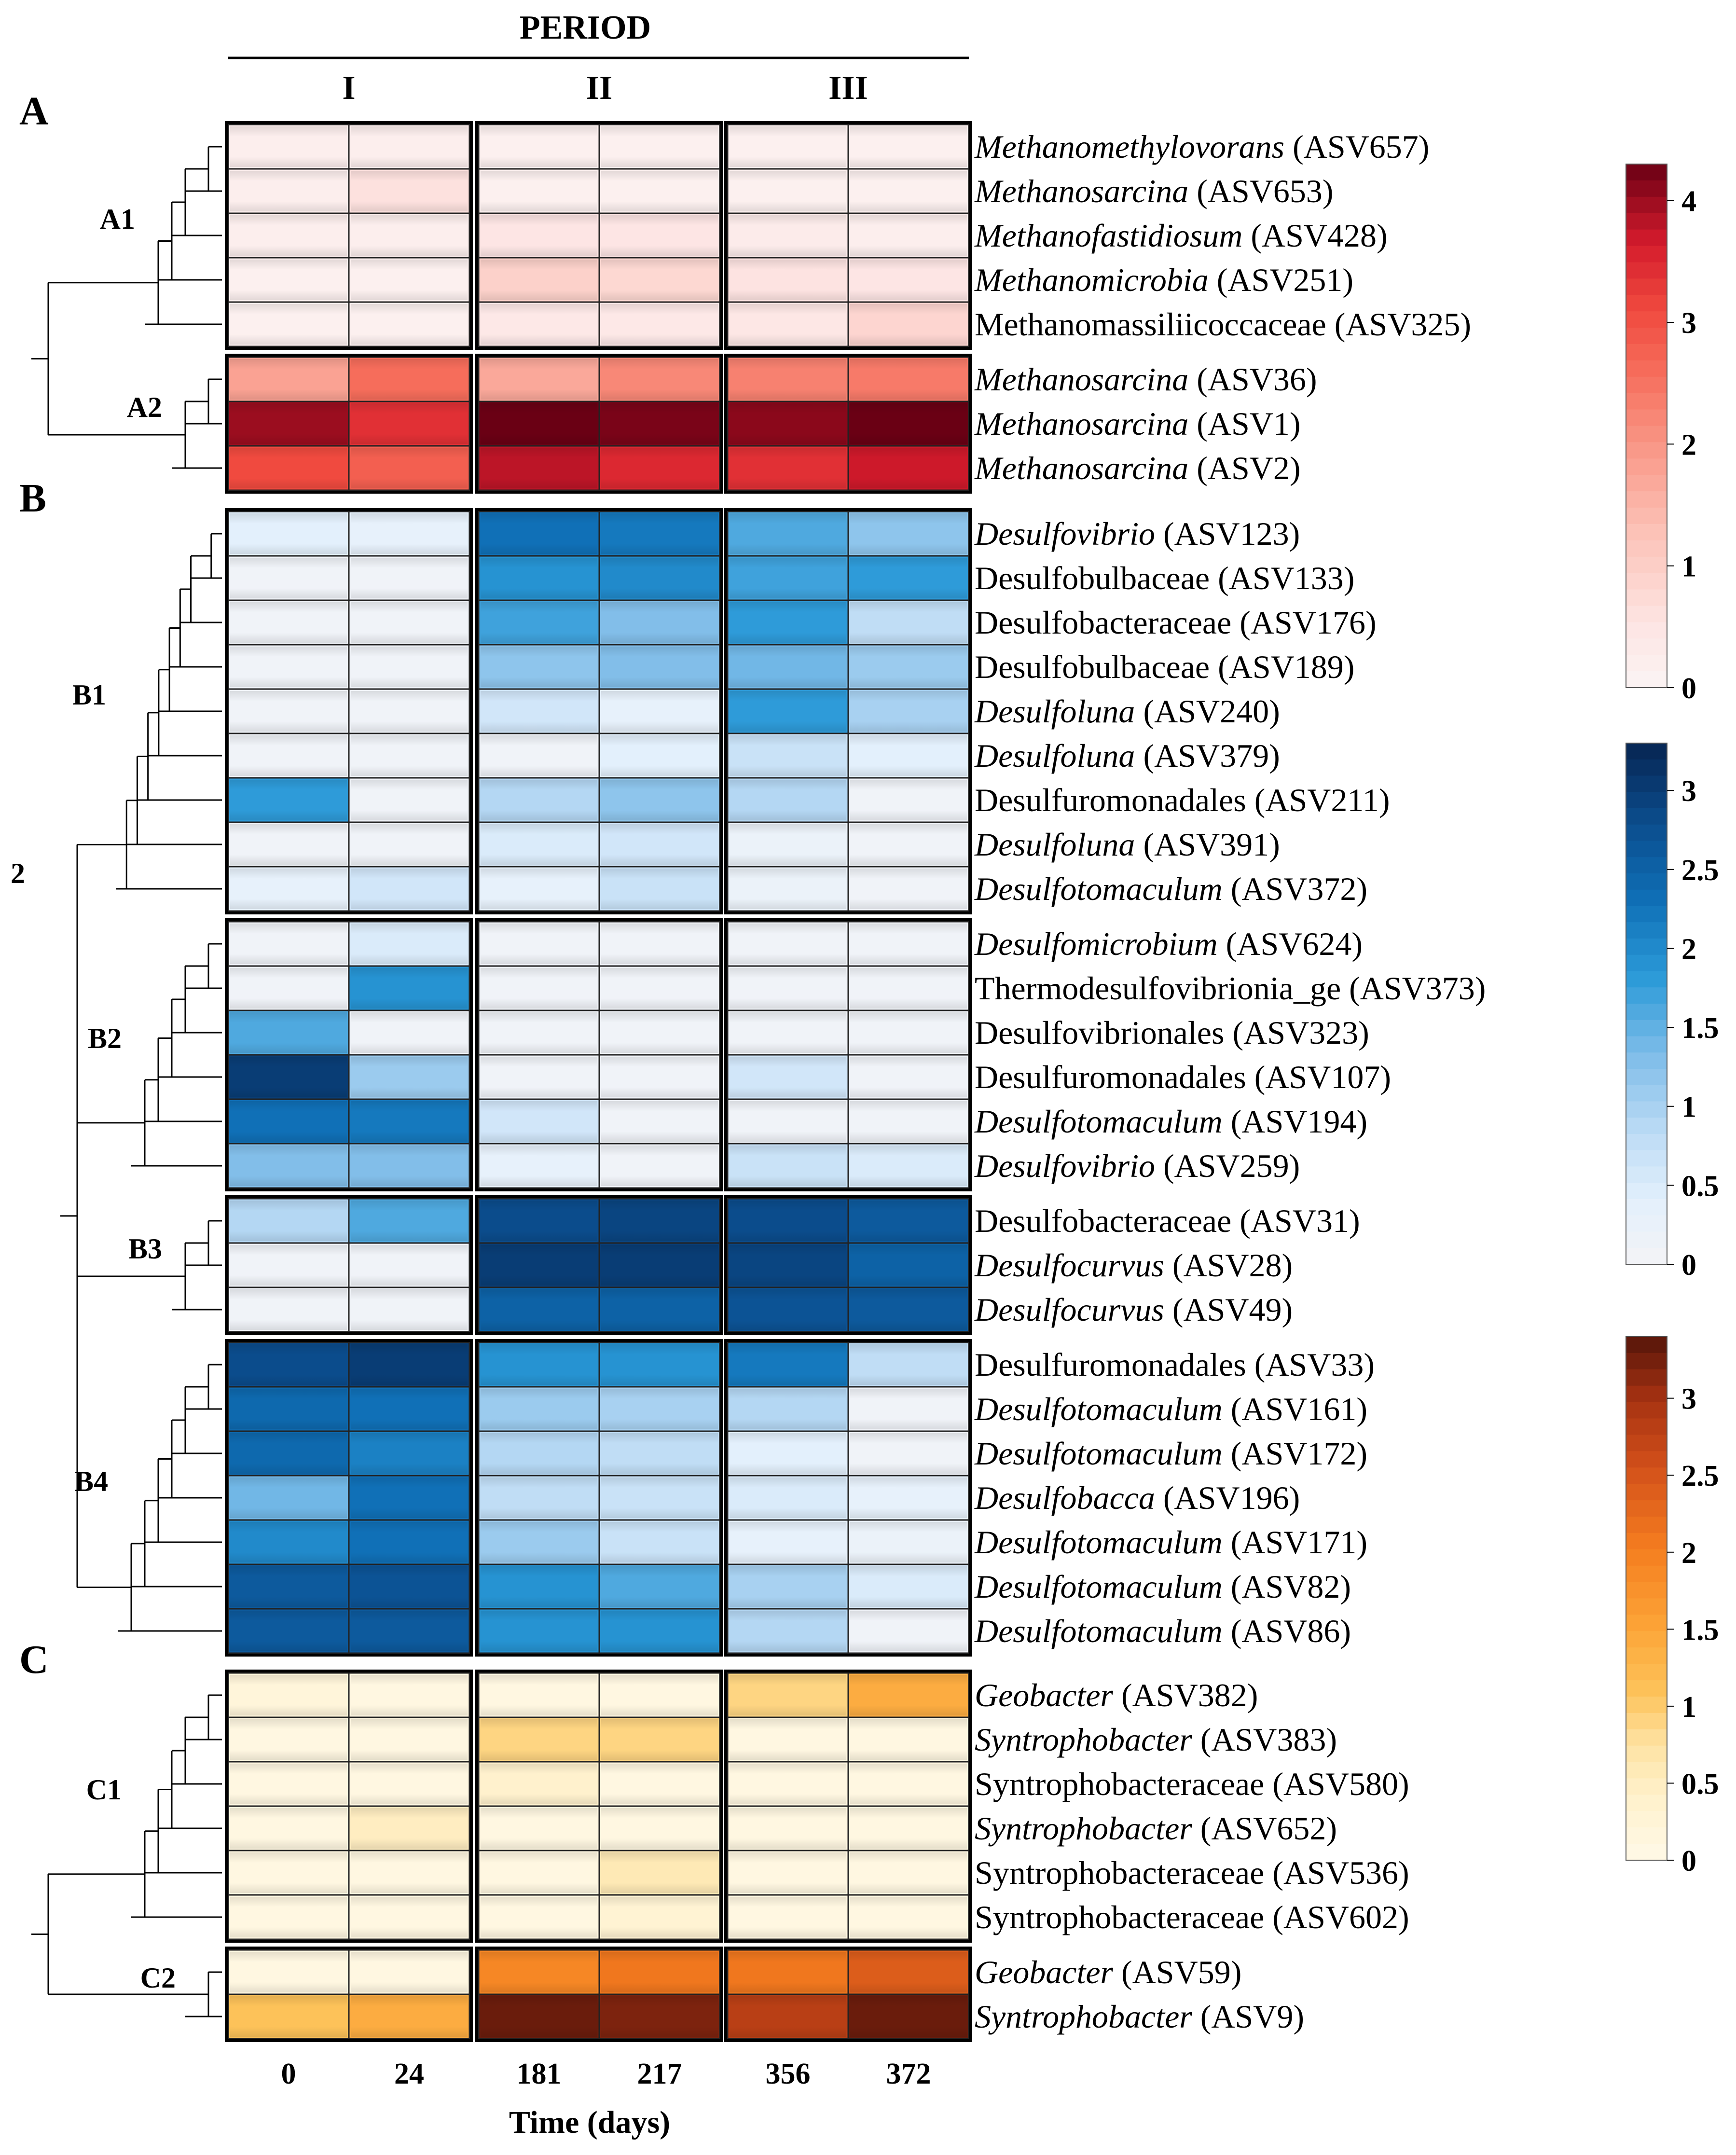 The width and height of the screenshot is (1736, 2155). What do you see at coordinates (289, 2074) in the screenshot?
I see `time-tick-label: 0` at bounding box center [289, 2074].